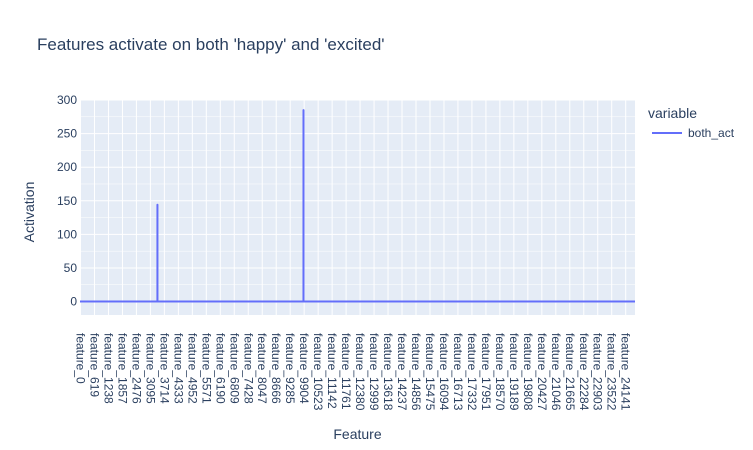 Image resolution: width=753 pixels, height=450 pixels. Describe the element at coordinates (402, 372) in the screenshot. I see `x-tick-label: feature_14237` at that location.